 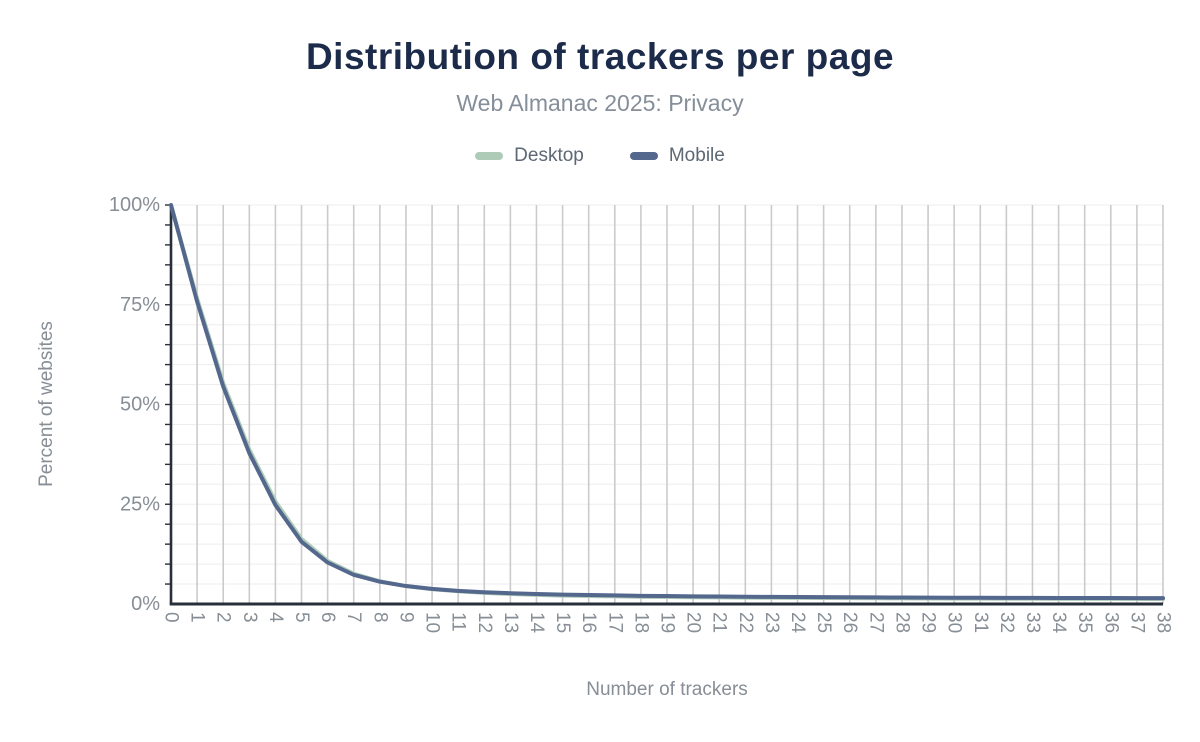 What do you see at coordinates (562, 622) in the screenshot?
I see `x-tick-label: 15` at bounding box center [562, 622].